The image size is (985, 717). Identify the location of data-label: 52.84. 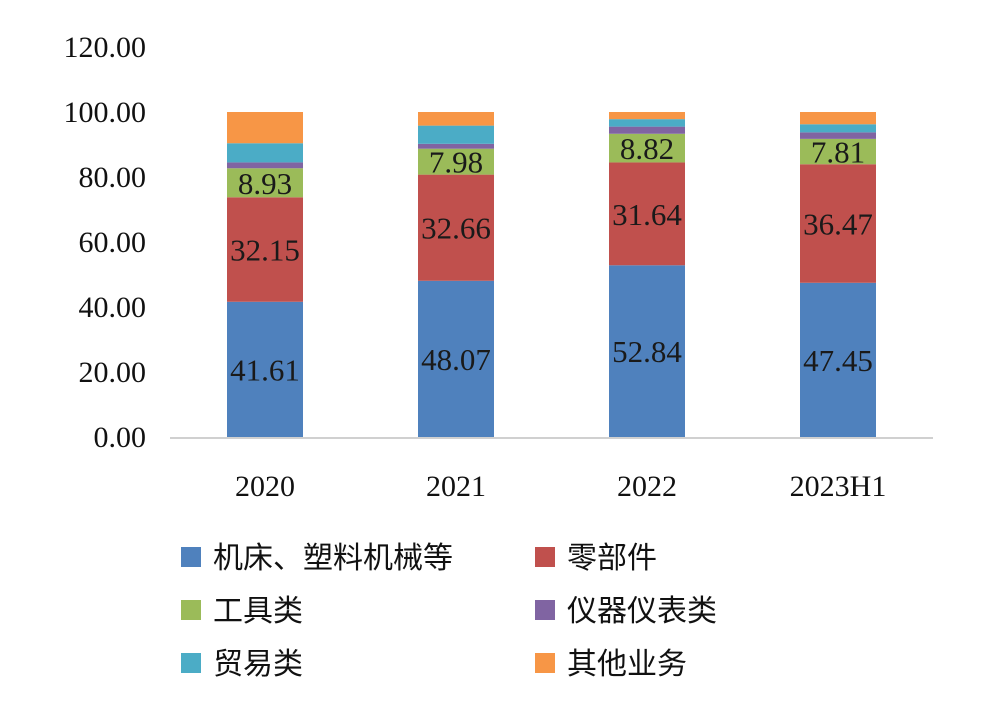
(647, 351).